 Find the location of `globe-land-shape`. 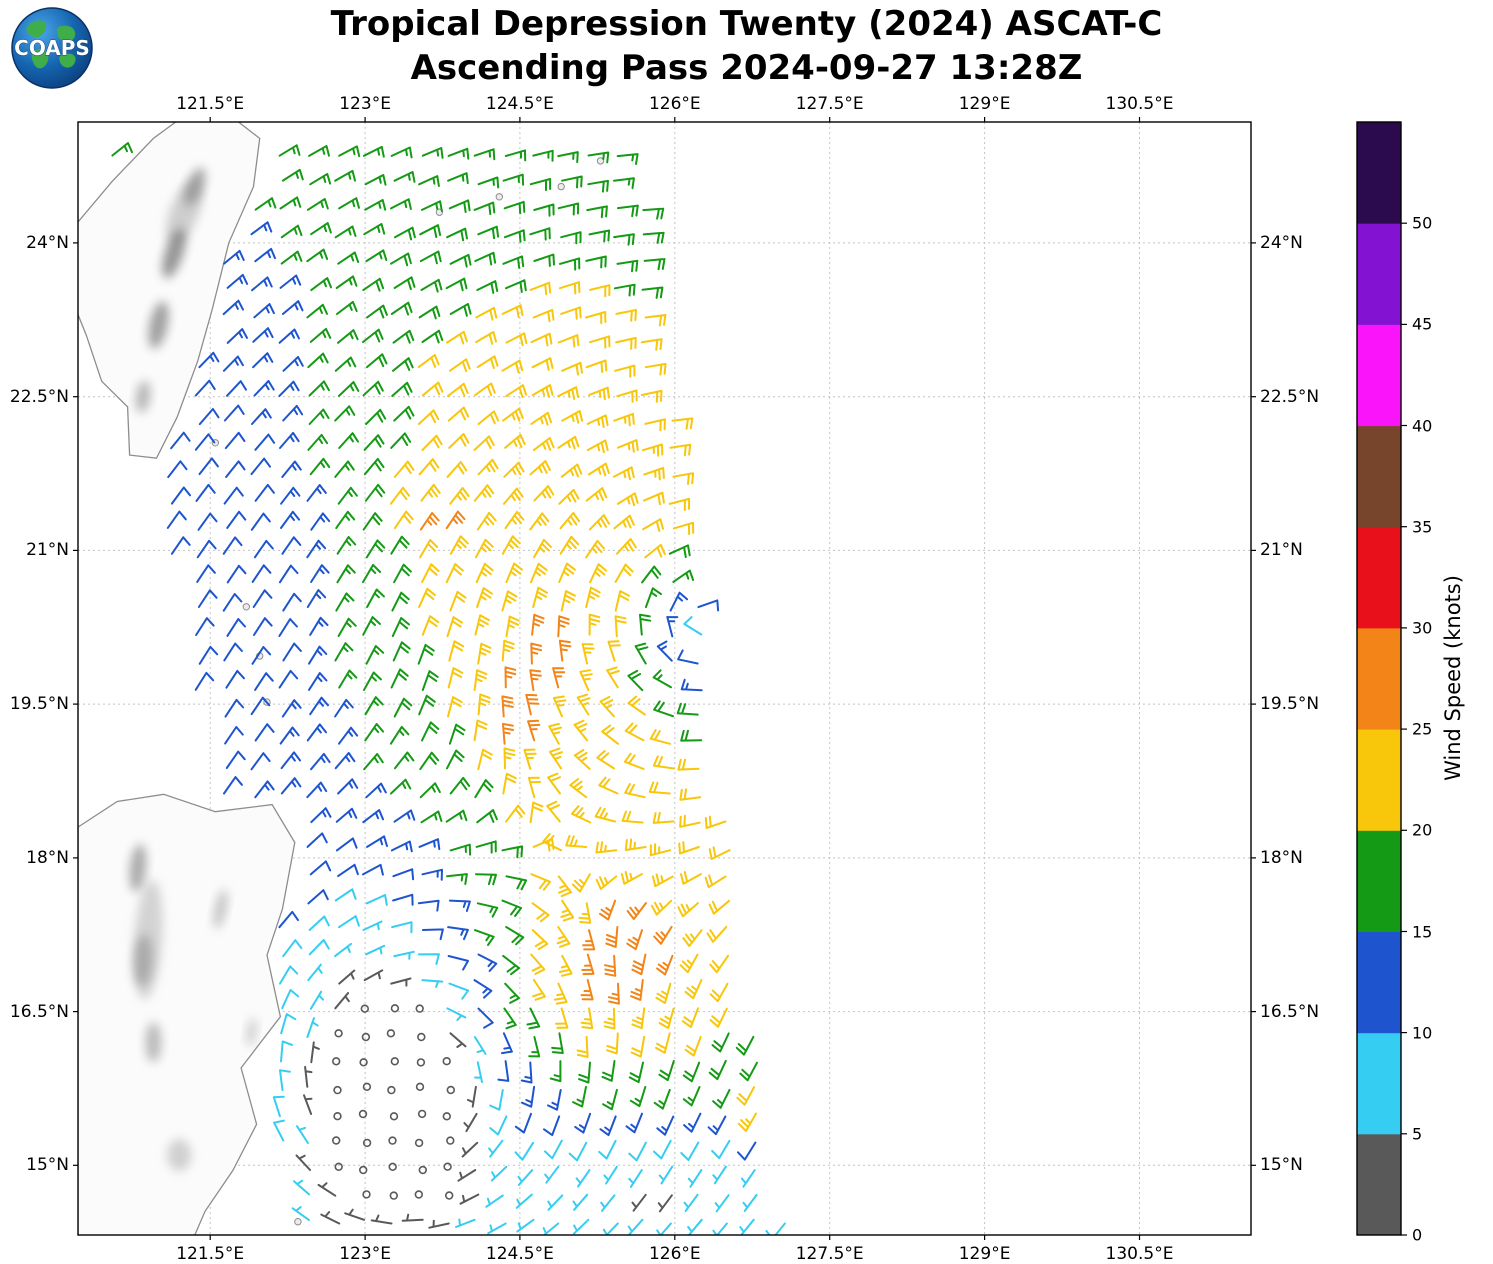

globe-land-shape is located at coordinates (36, 29).